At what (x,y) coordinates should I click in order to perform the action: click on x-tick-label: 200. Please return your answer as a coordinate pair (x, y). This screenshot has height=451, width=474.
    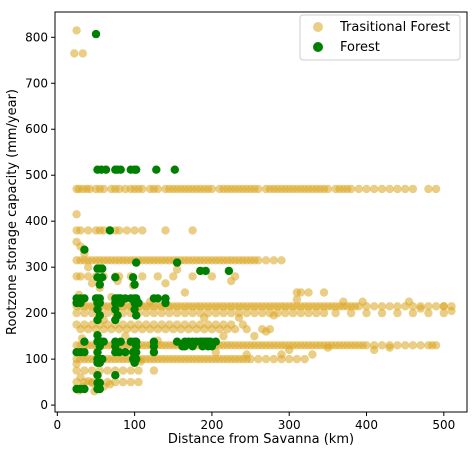
    Looking at the image, I should click on (211, 425).